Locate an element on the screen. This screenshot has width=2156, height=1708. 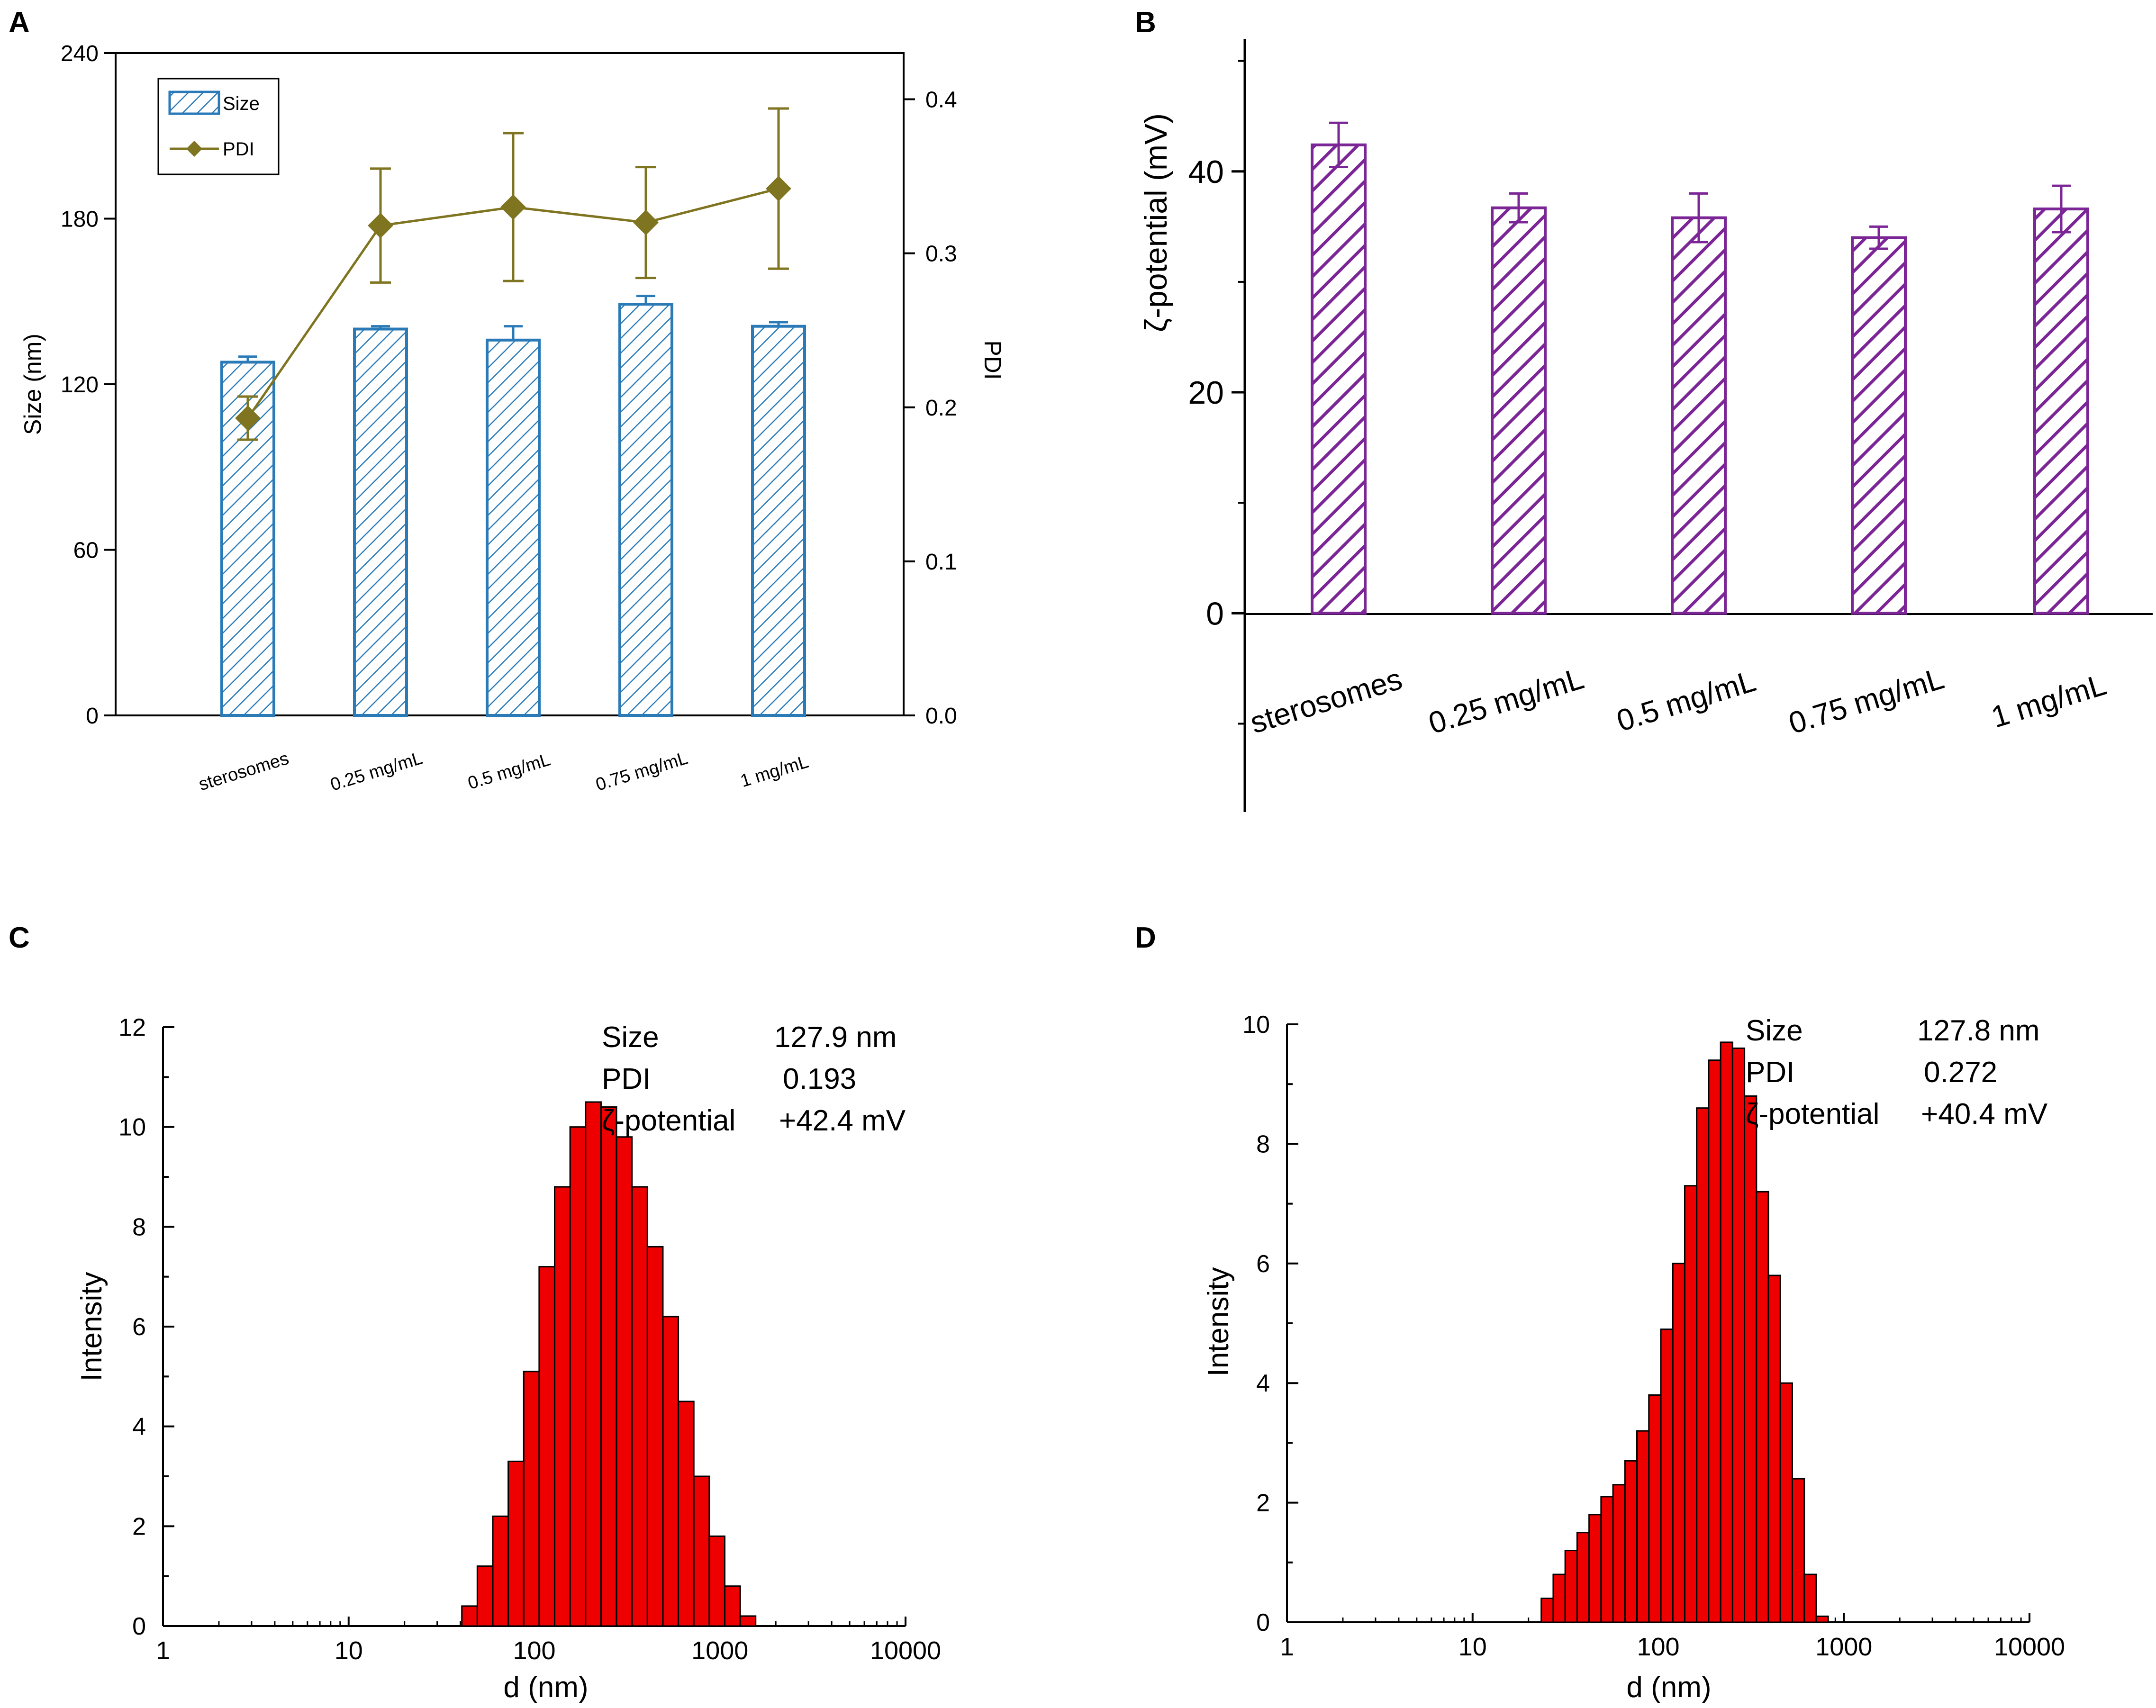
panel-d-ylabel: Intensity is located at coordinates (1218, 1322).